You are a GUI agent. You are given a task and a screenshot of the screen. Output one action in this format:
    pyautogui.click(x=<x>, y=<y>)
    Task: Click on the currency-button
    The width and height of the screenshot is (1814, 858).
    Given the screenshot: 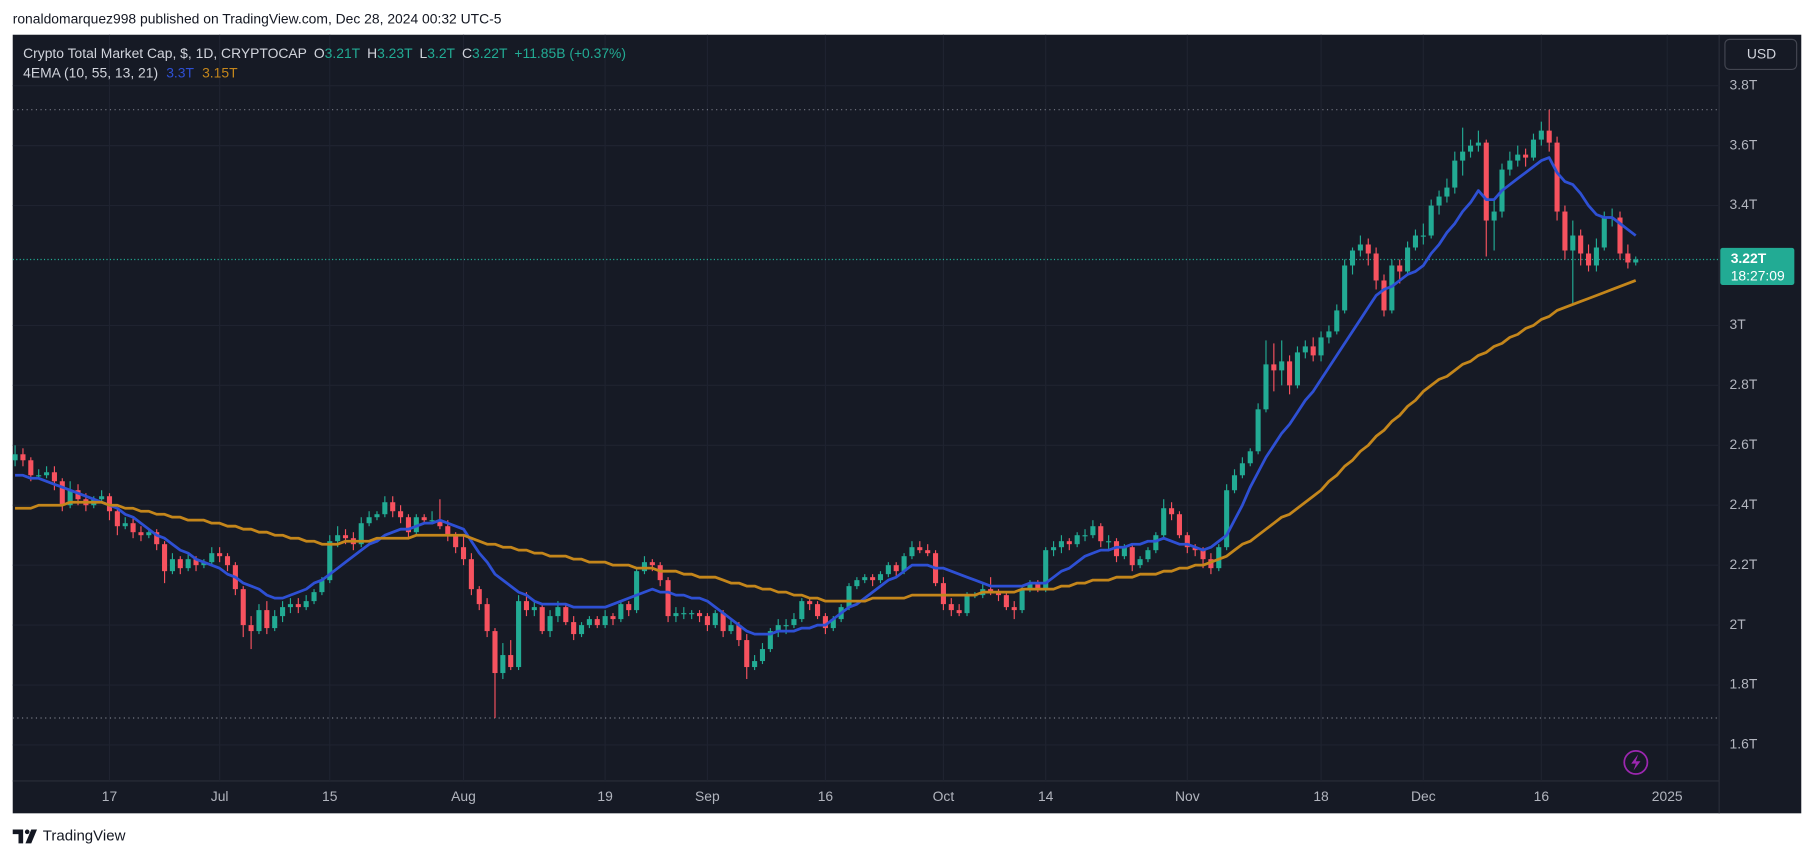 What is the action you would take?
    pyautogui.click(x=1761, y=54)
    